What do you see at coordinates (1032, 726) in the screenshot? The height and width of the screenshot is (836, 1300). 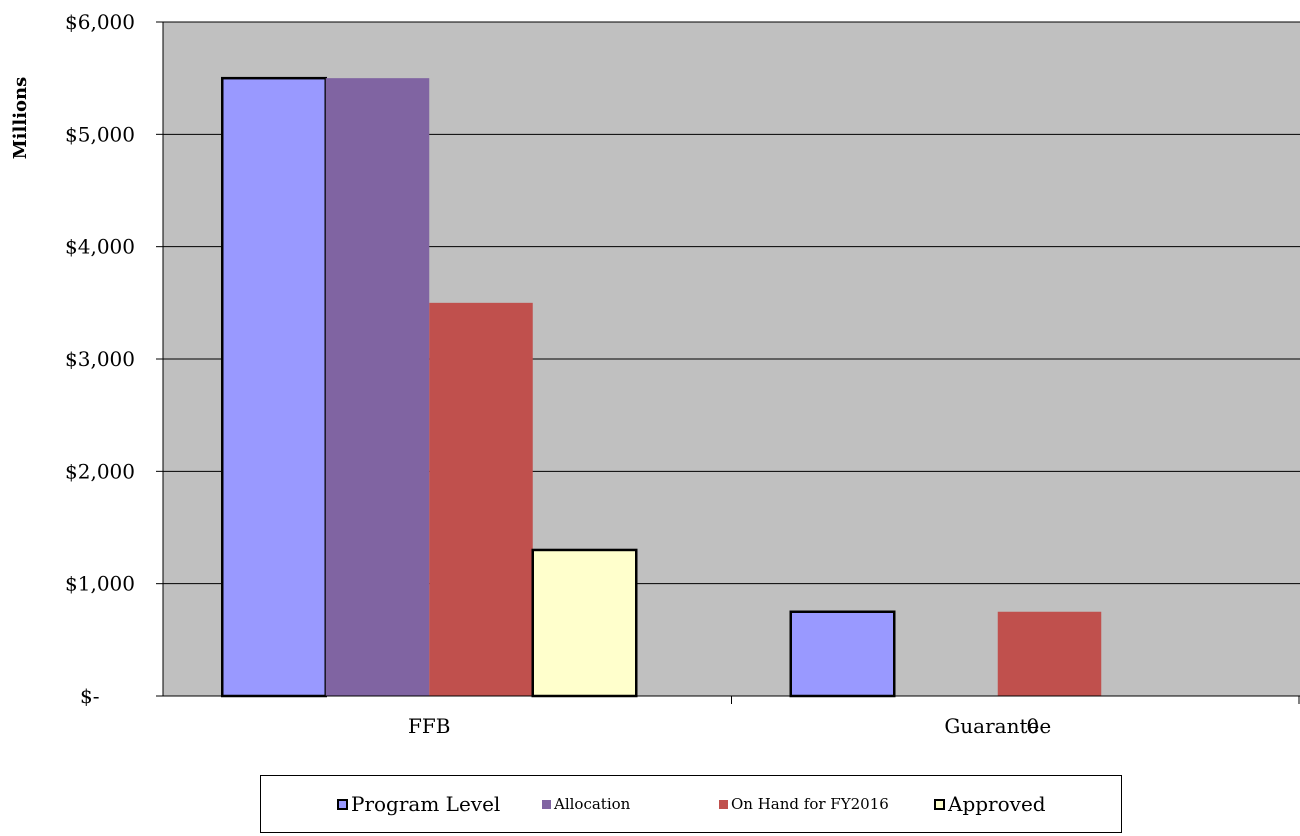 I see `x-tick-overlay-label: 0` at bounding box center [1032, 726].